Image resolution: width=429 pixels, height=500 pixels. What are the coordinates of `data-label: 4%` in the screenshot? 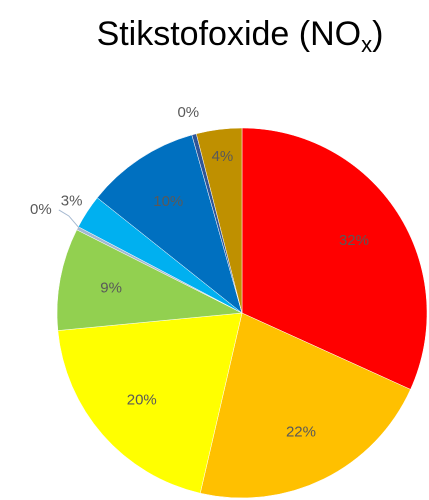 It's located at (223, 156).